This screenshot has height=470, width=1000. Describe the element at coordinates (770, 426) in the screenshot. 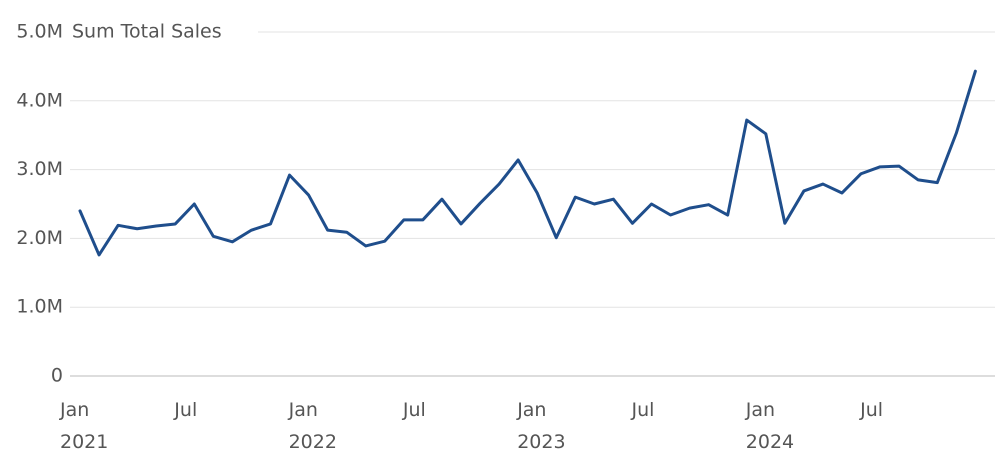

I see `x-tick-label: Jan 2024` at that location.